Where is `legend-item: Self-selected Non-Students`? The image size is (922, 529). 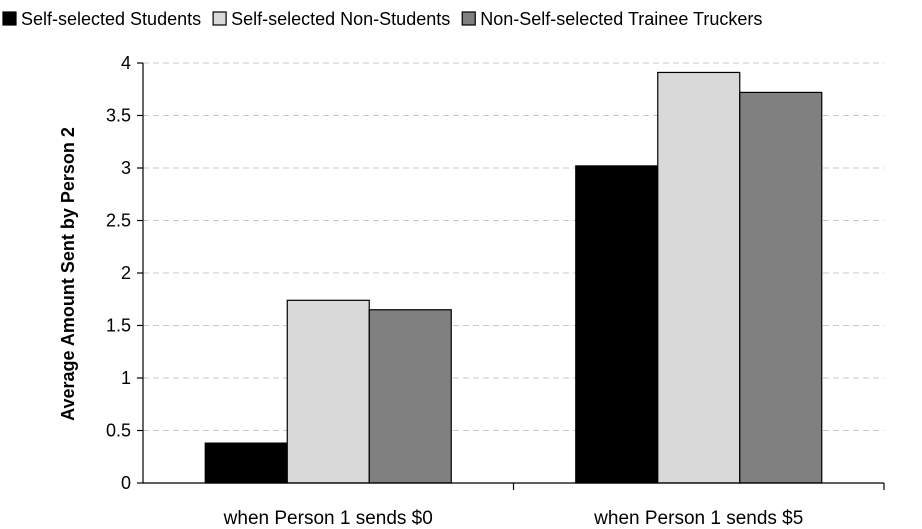 legend-item: Self-selected Non-Students is located at coordinates (331, 19).